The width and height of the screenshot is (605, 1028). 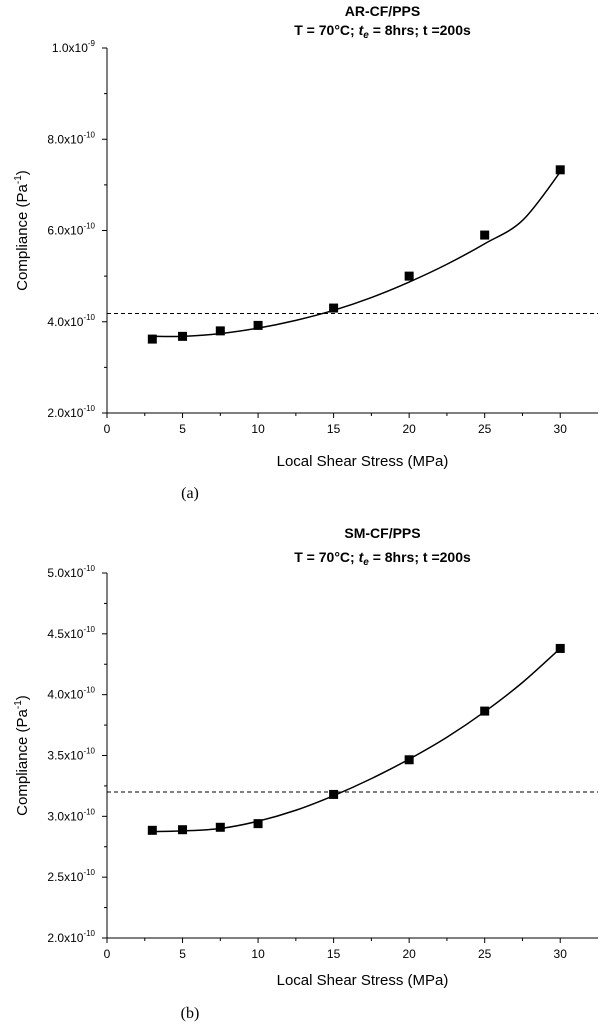 What do you see at coordinates (382, 533) in the screenshot?
I see `chart-title: SM-CF/PPS` at bounding box center [382, 533].